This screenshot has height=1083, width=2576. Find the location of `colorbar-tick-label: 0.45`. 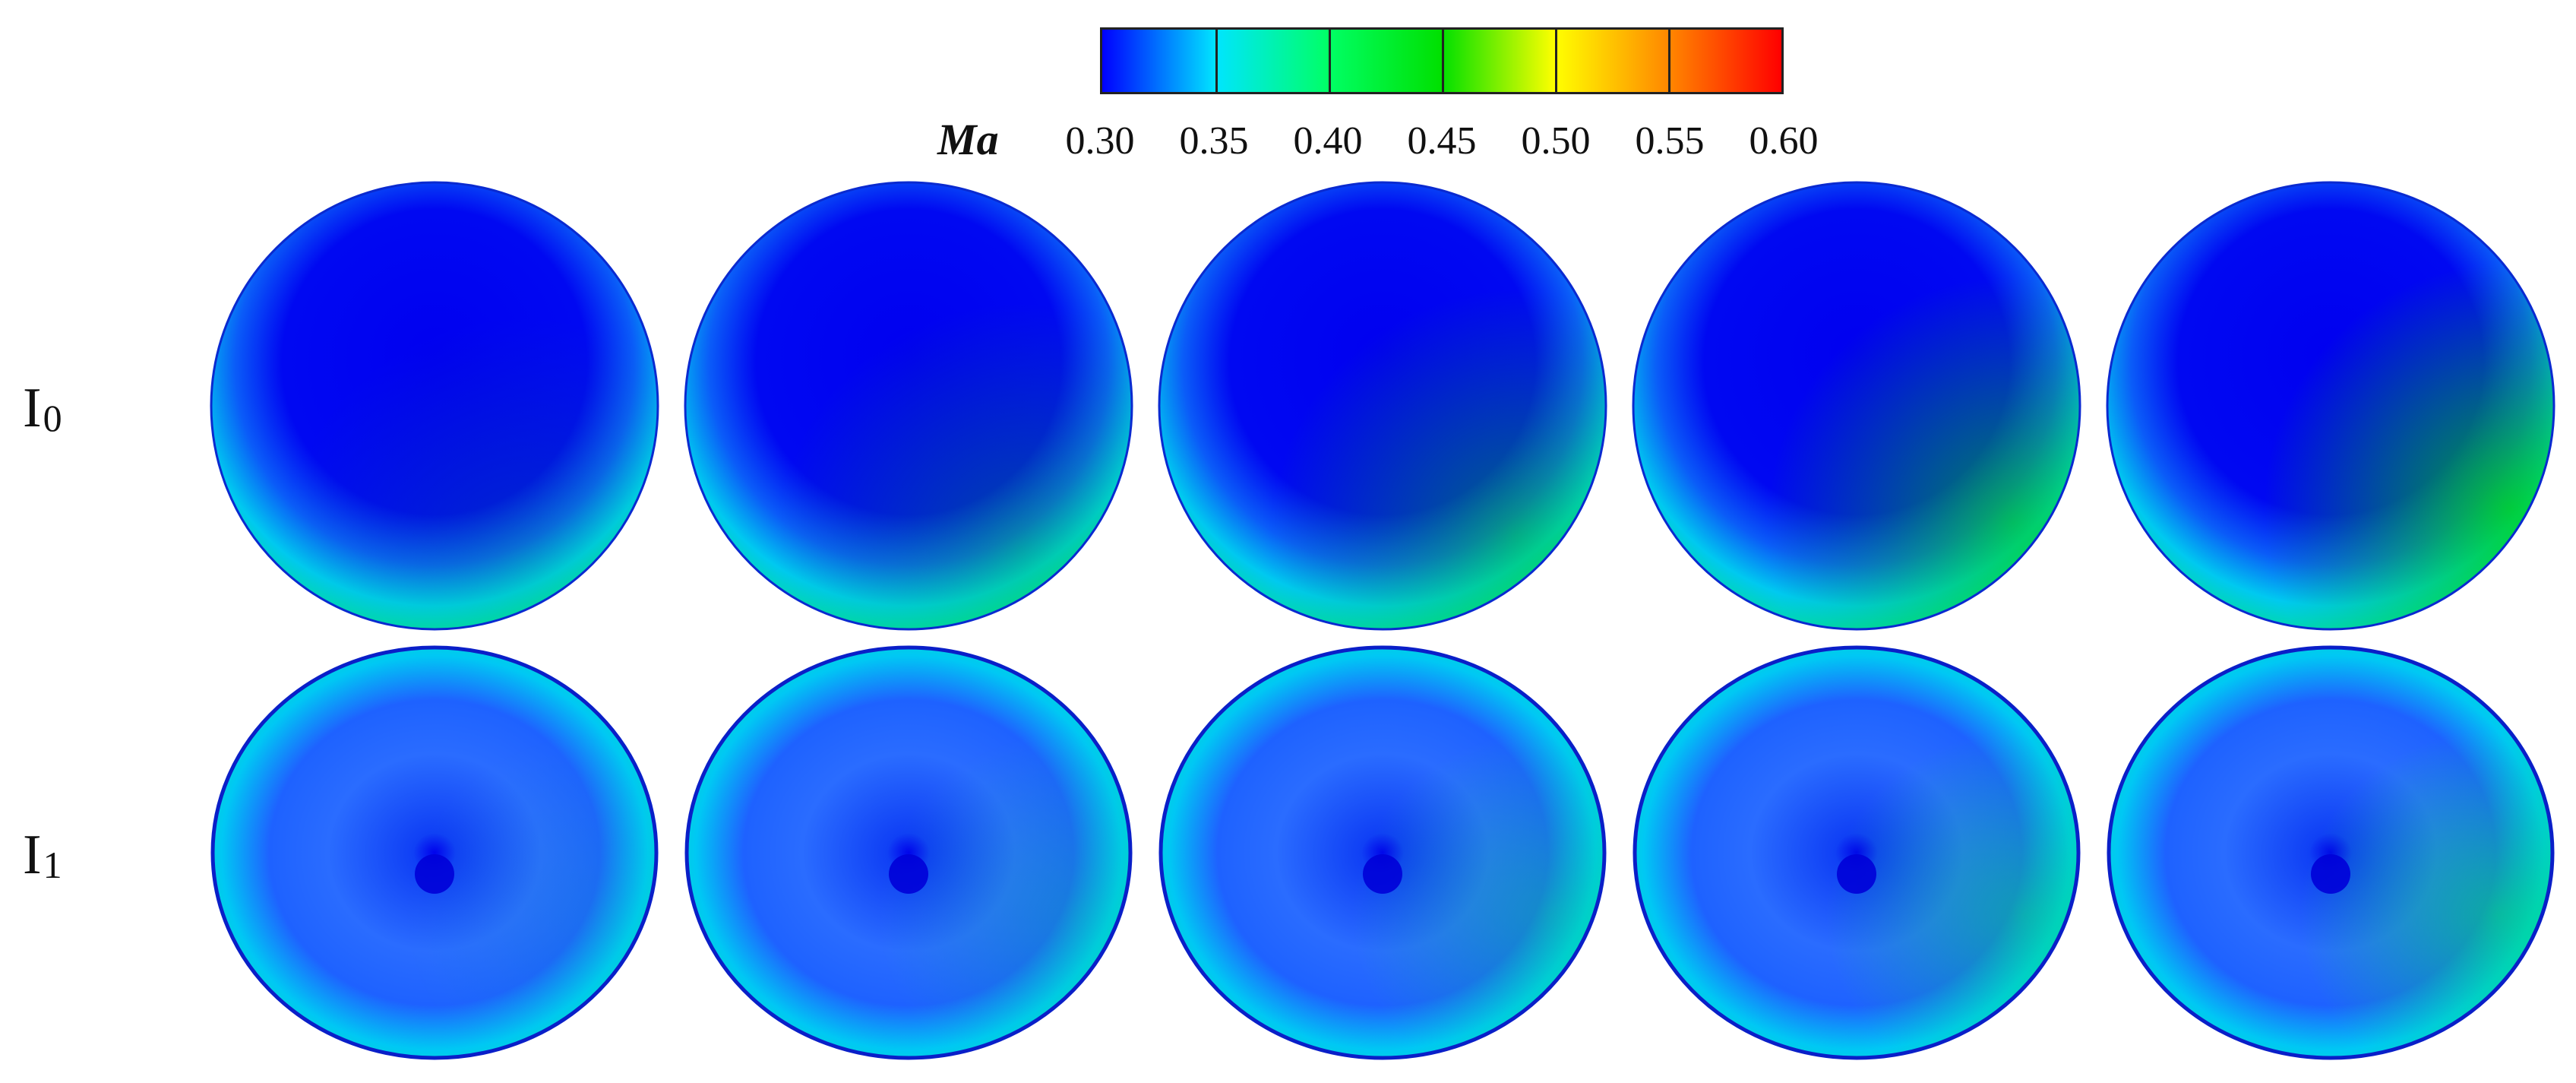

colorbar-tick-label: 0.45 is located at coordinates (1442, 141).